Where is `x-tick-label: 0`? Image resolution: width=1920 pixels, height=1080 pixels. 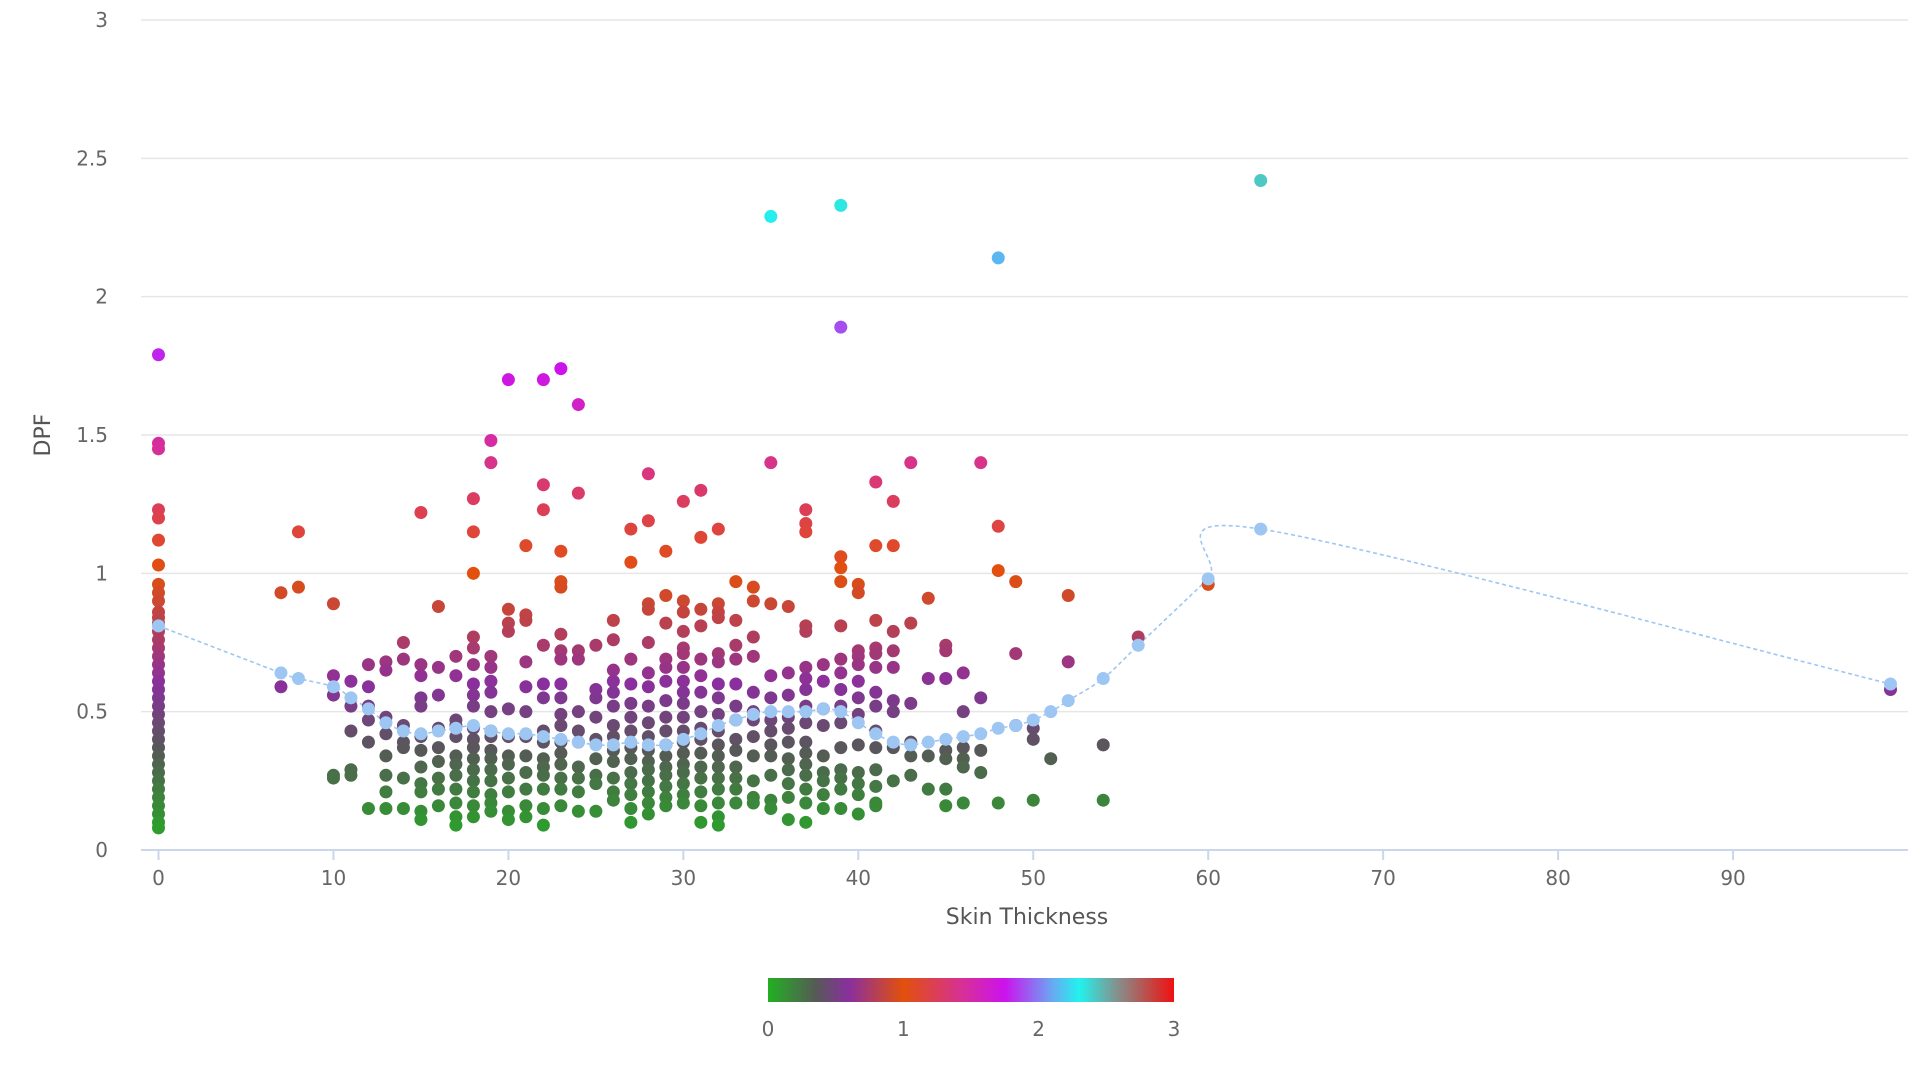 x-tick-label: 0 is located at coordinates (158, 878).